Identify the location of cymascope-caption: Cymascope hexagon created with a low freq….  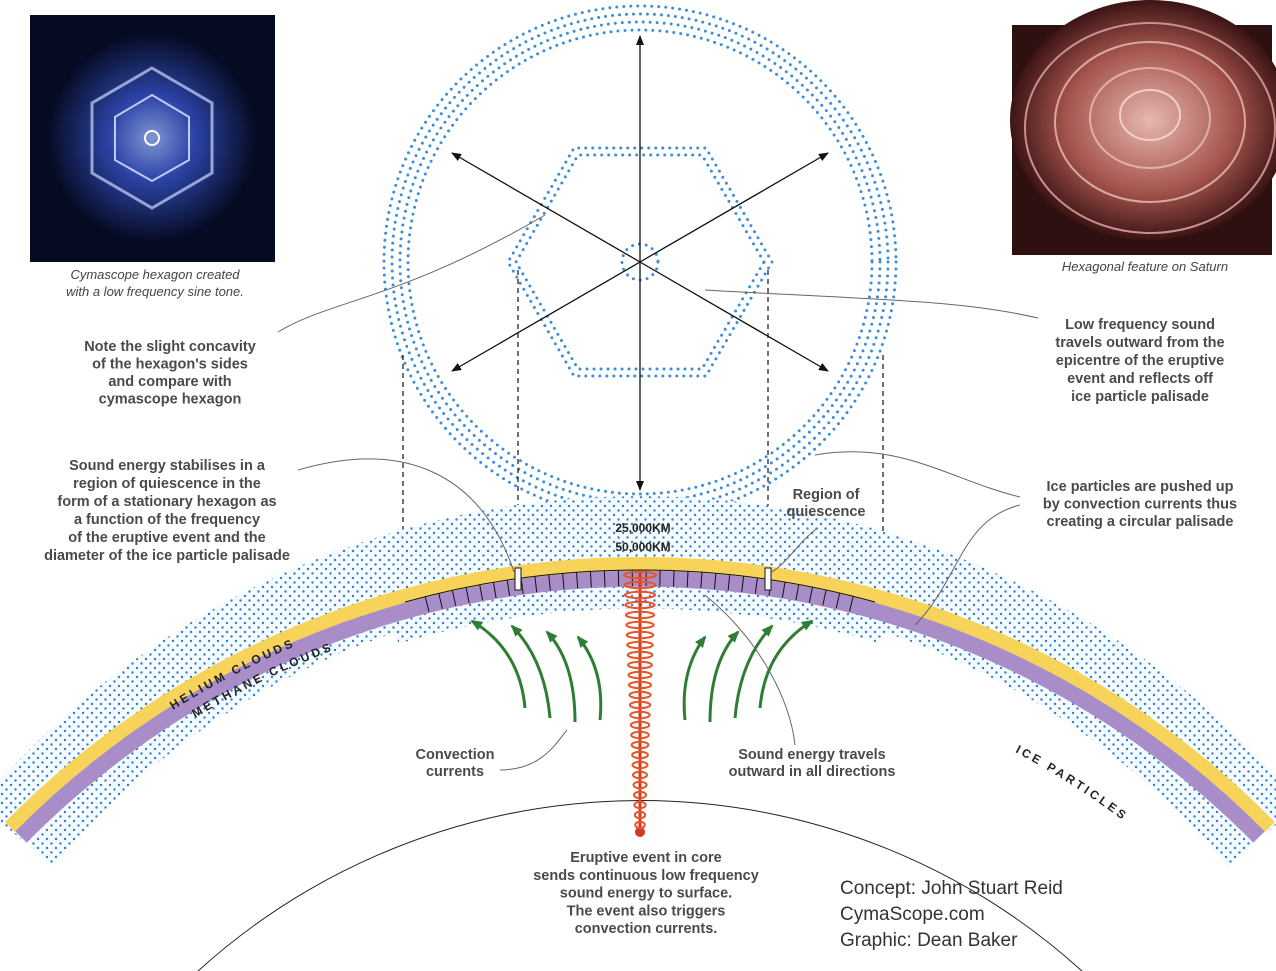
(155, 283).